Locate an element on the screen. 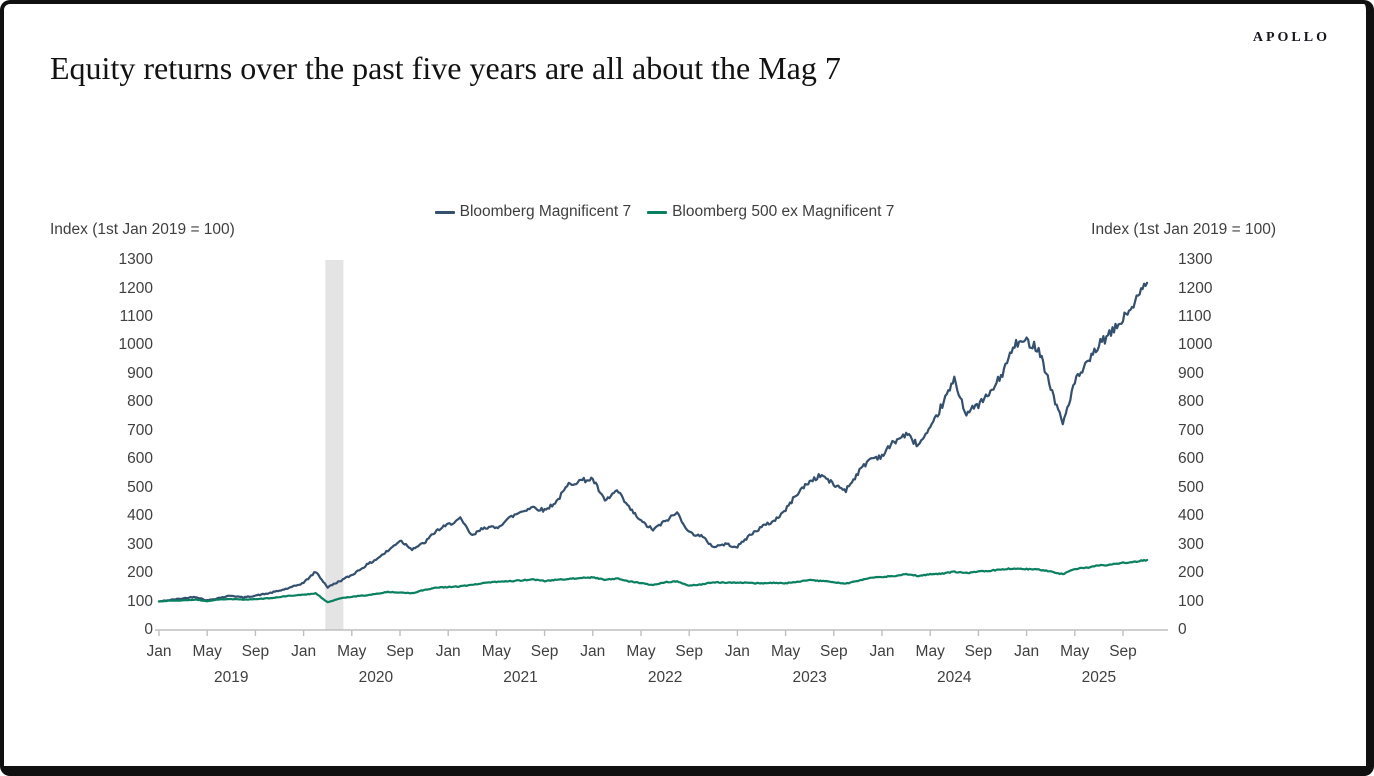  y-tick-label-right: 1200 is located at coordinates (1195, 288).